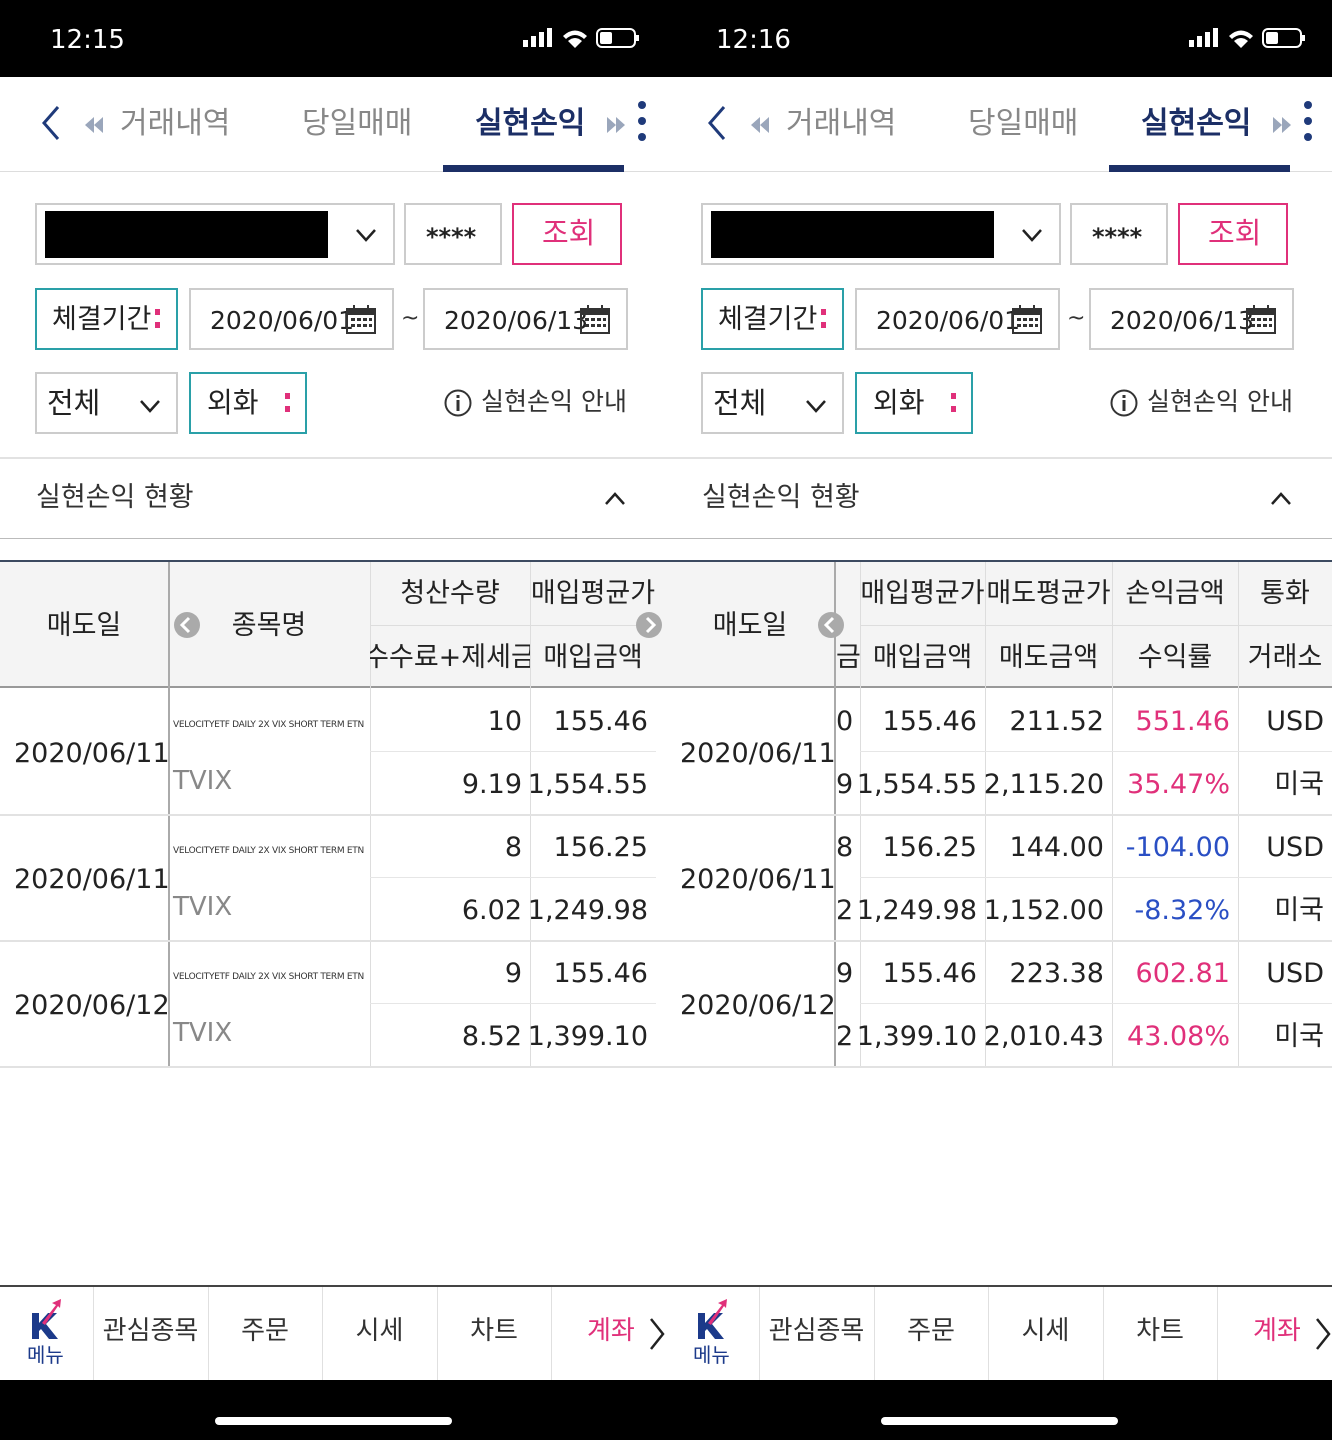 The width and height of the screenshot is (1332, 1440). Describe the element at coordinates (649, 627) in the screenshot. I see `scroll-right` at that location.